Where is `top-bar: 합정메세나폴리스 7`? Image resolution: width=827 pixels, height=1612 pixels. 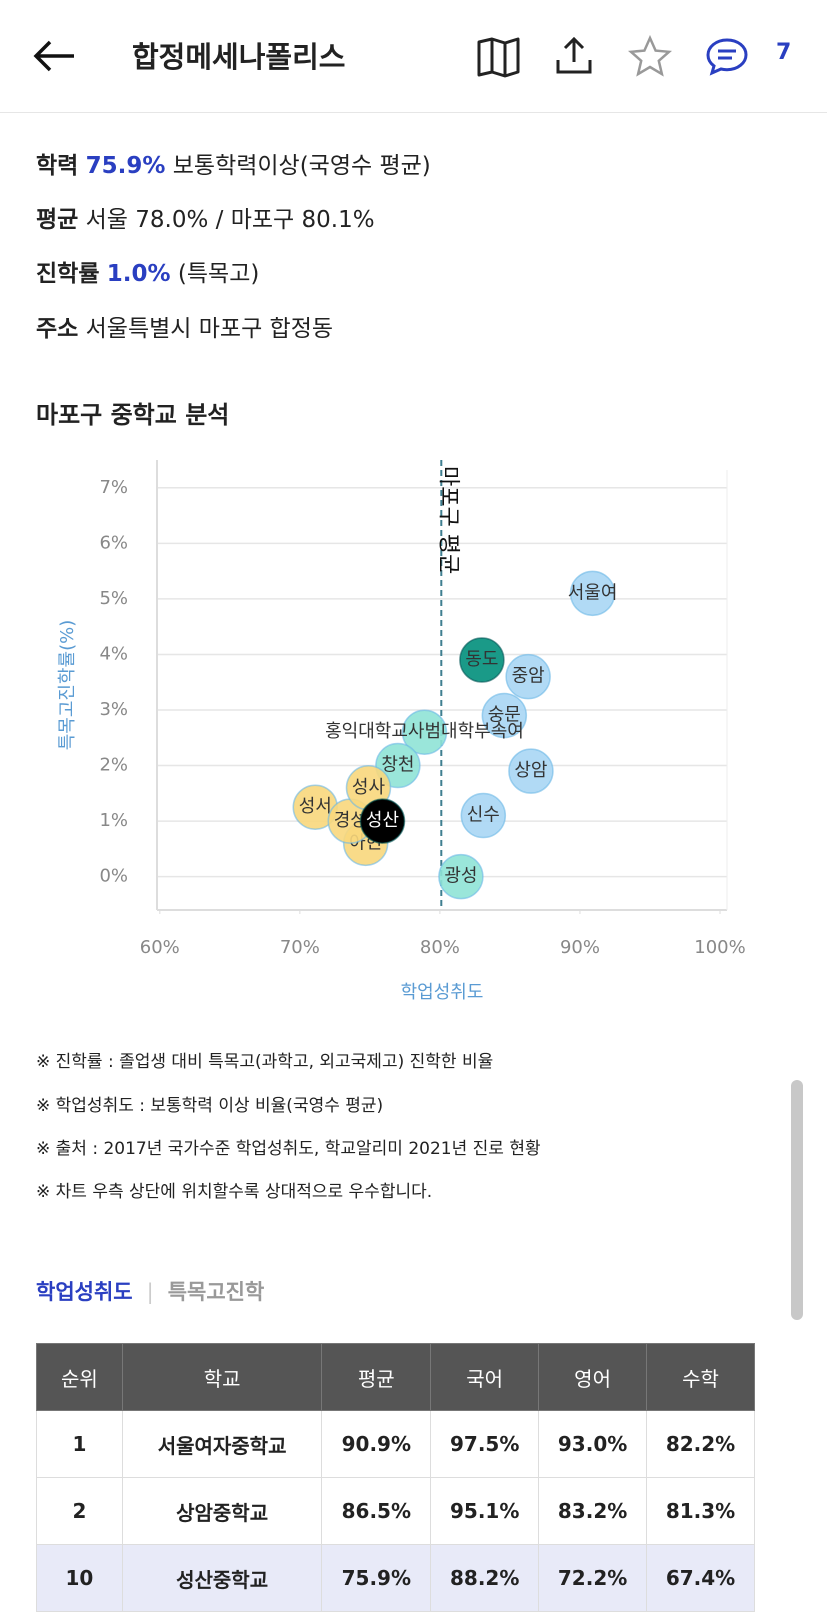 top-bar: 합정메세나폴리스 7 is located at coordinates (413, 56).